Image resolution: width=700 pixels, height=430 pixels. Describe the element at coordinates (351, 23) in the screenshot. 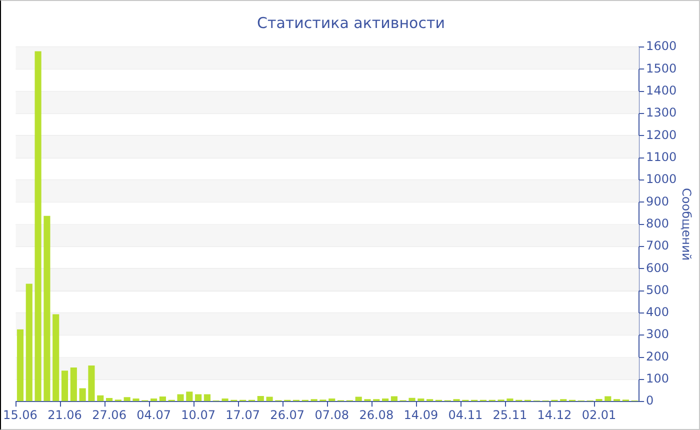

I see `chart-title: Статистика активности` at that location.